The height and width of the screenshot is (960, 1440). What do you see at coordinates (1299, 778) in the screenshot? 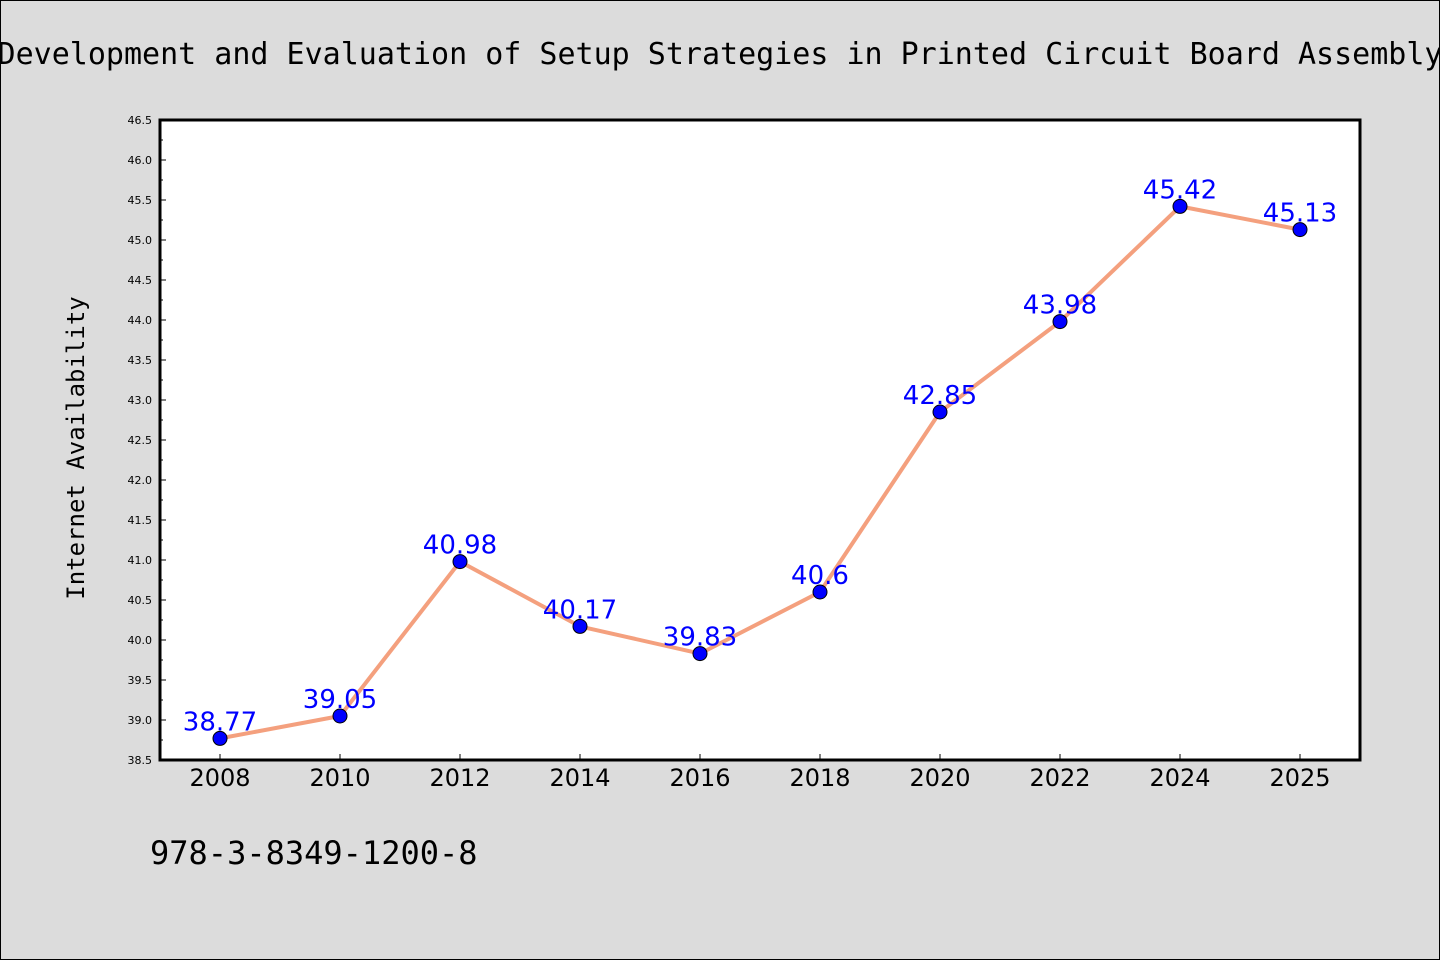
I see `x-tick-label: 2025` at bounding box center [1299, 778].